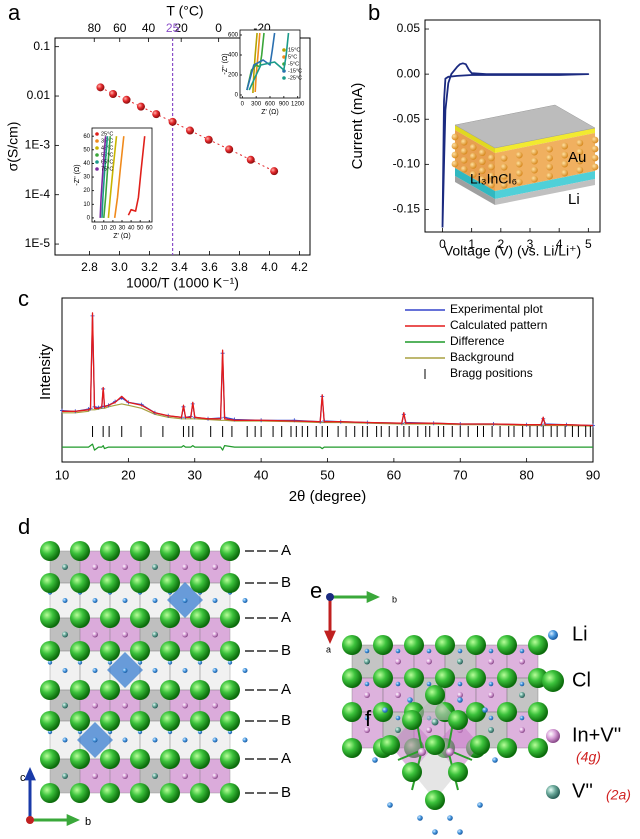  What do you see at coordinates (233, 56) in the screenshot?
I see `y-tick-label: 400` at bounding box center [233, 56].